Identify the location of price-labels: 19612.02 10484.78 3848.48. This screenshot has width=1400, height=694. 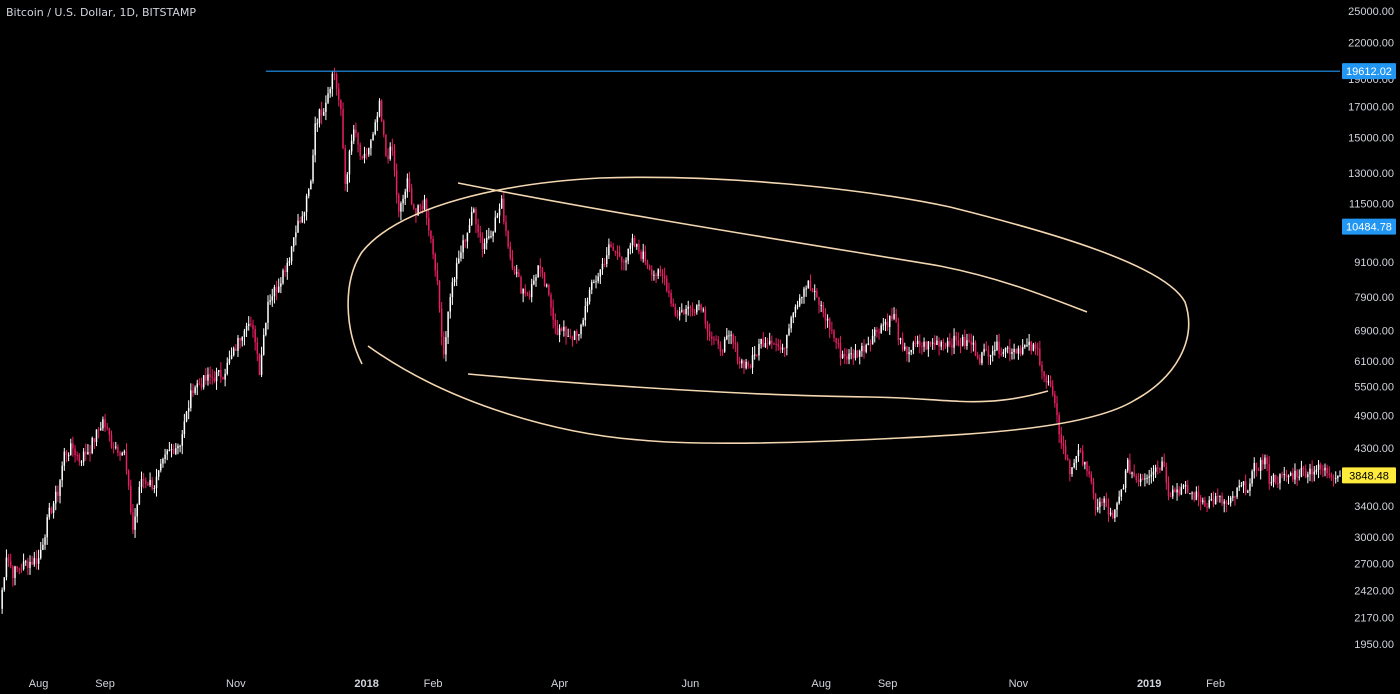
(1369, 273).